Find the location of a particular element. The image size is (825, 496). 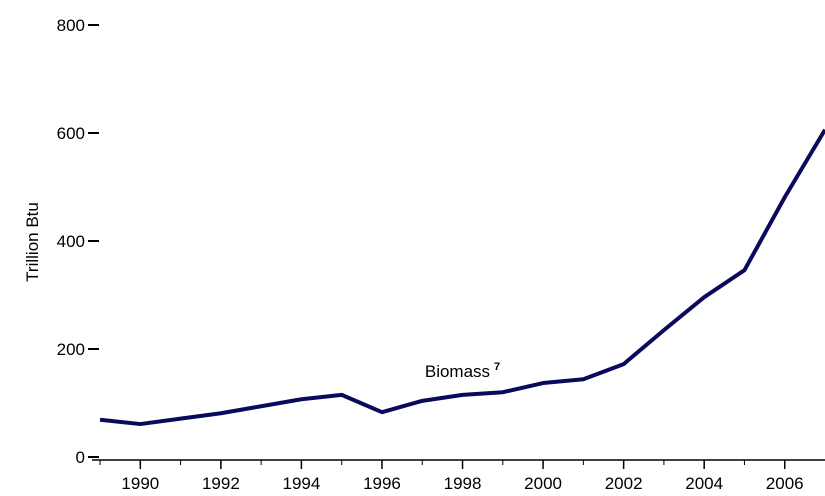

x-tick-label: 2002 is located at coordinates (624, 483).